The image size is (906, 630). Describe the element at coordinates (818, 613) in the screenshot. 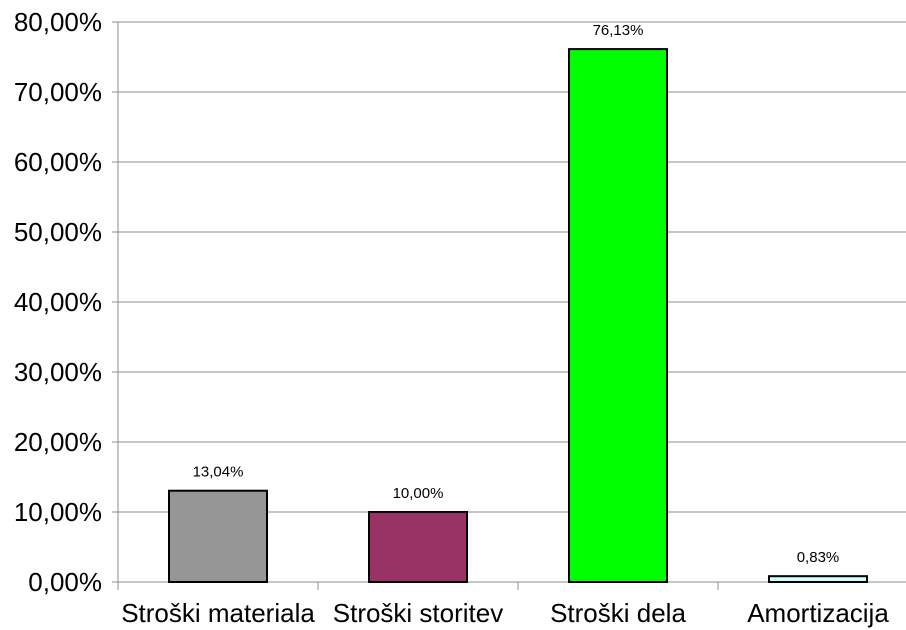

I see `x-tick-label: Amortizacija` at that location.